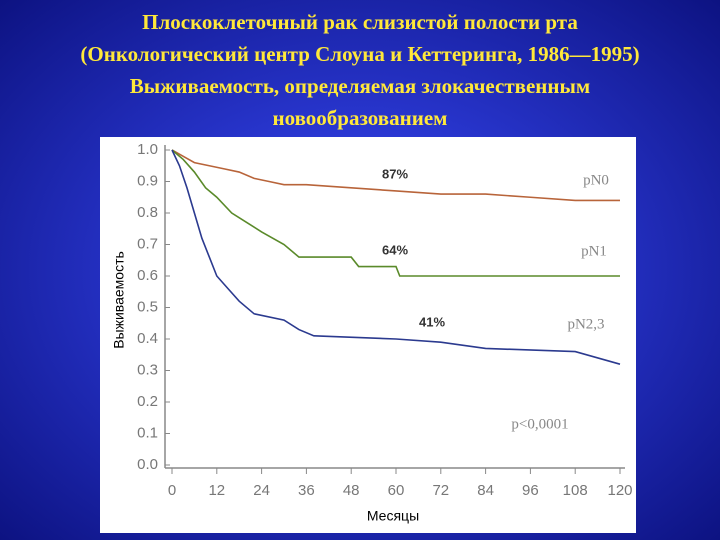  I want to click on y-tick-label: 0.5, so click(147, 306).